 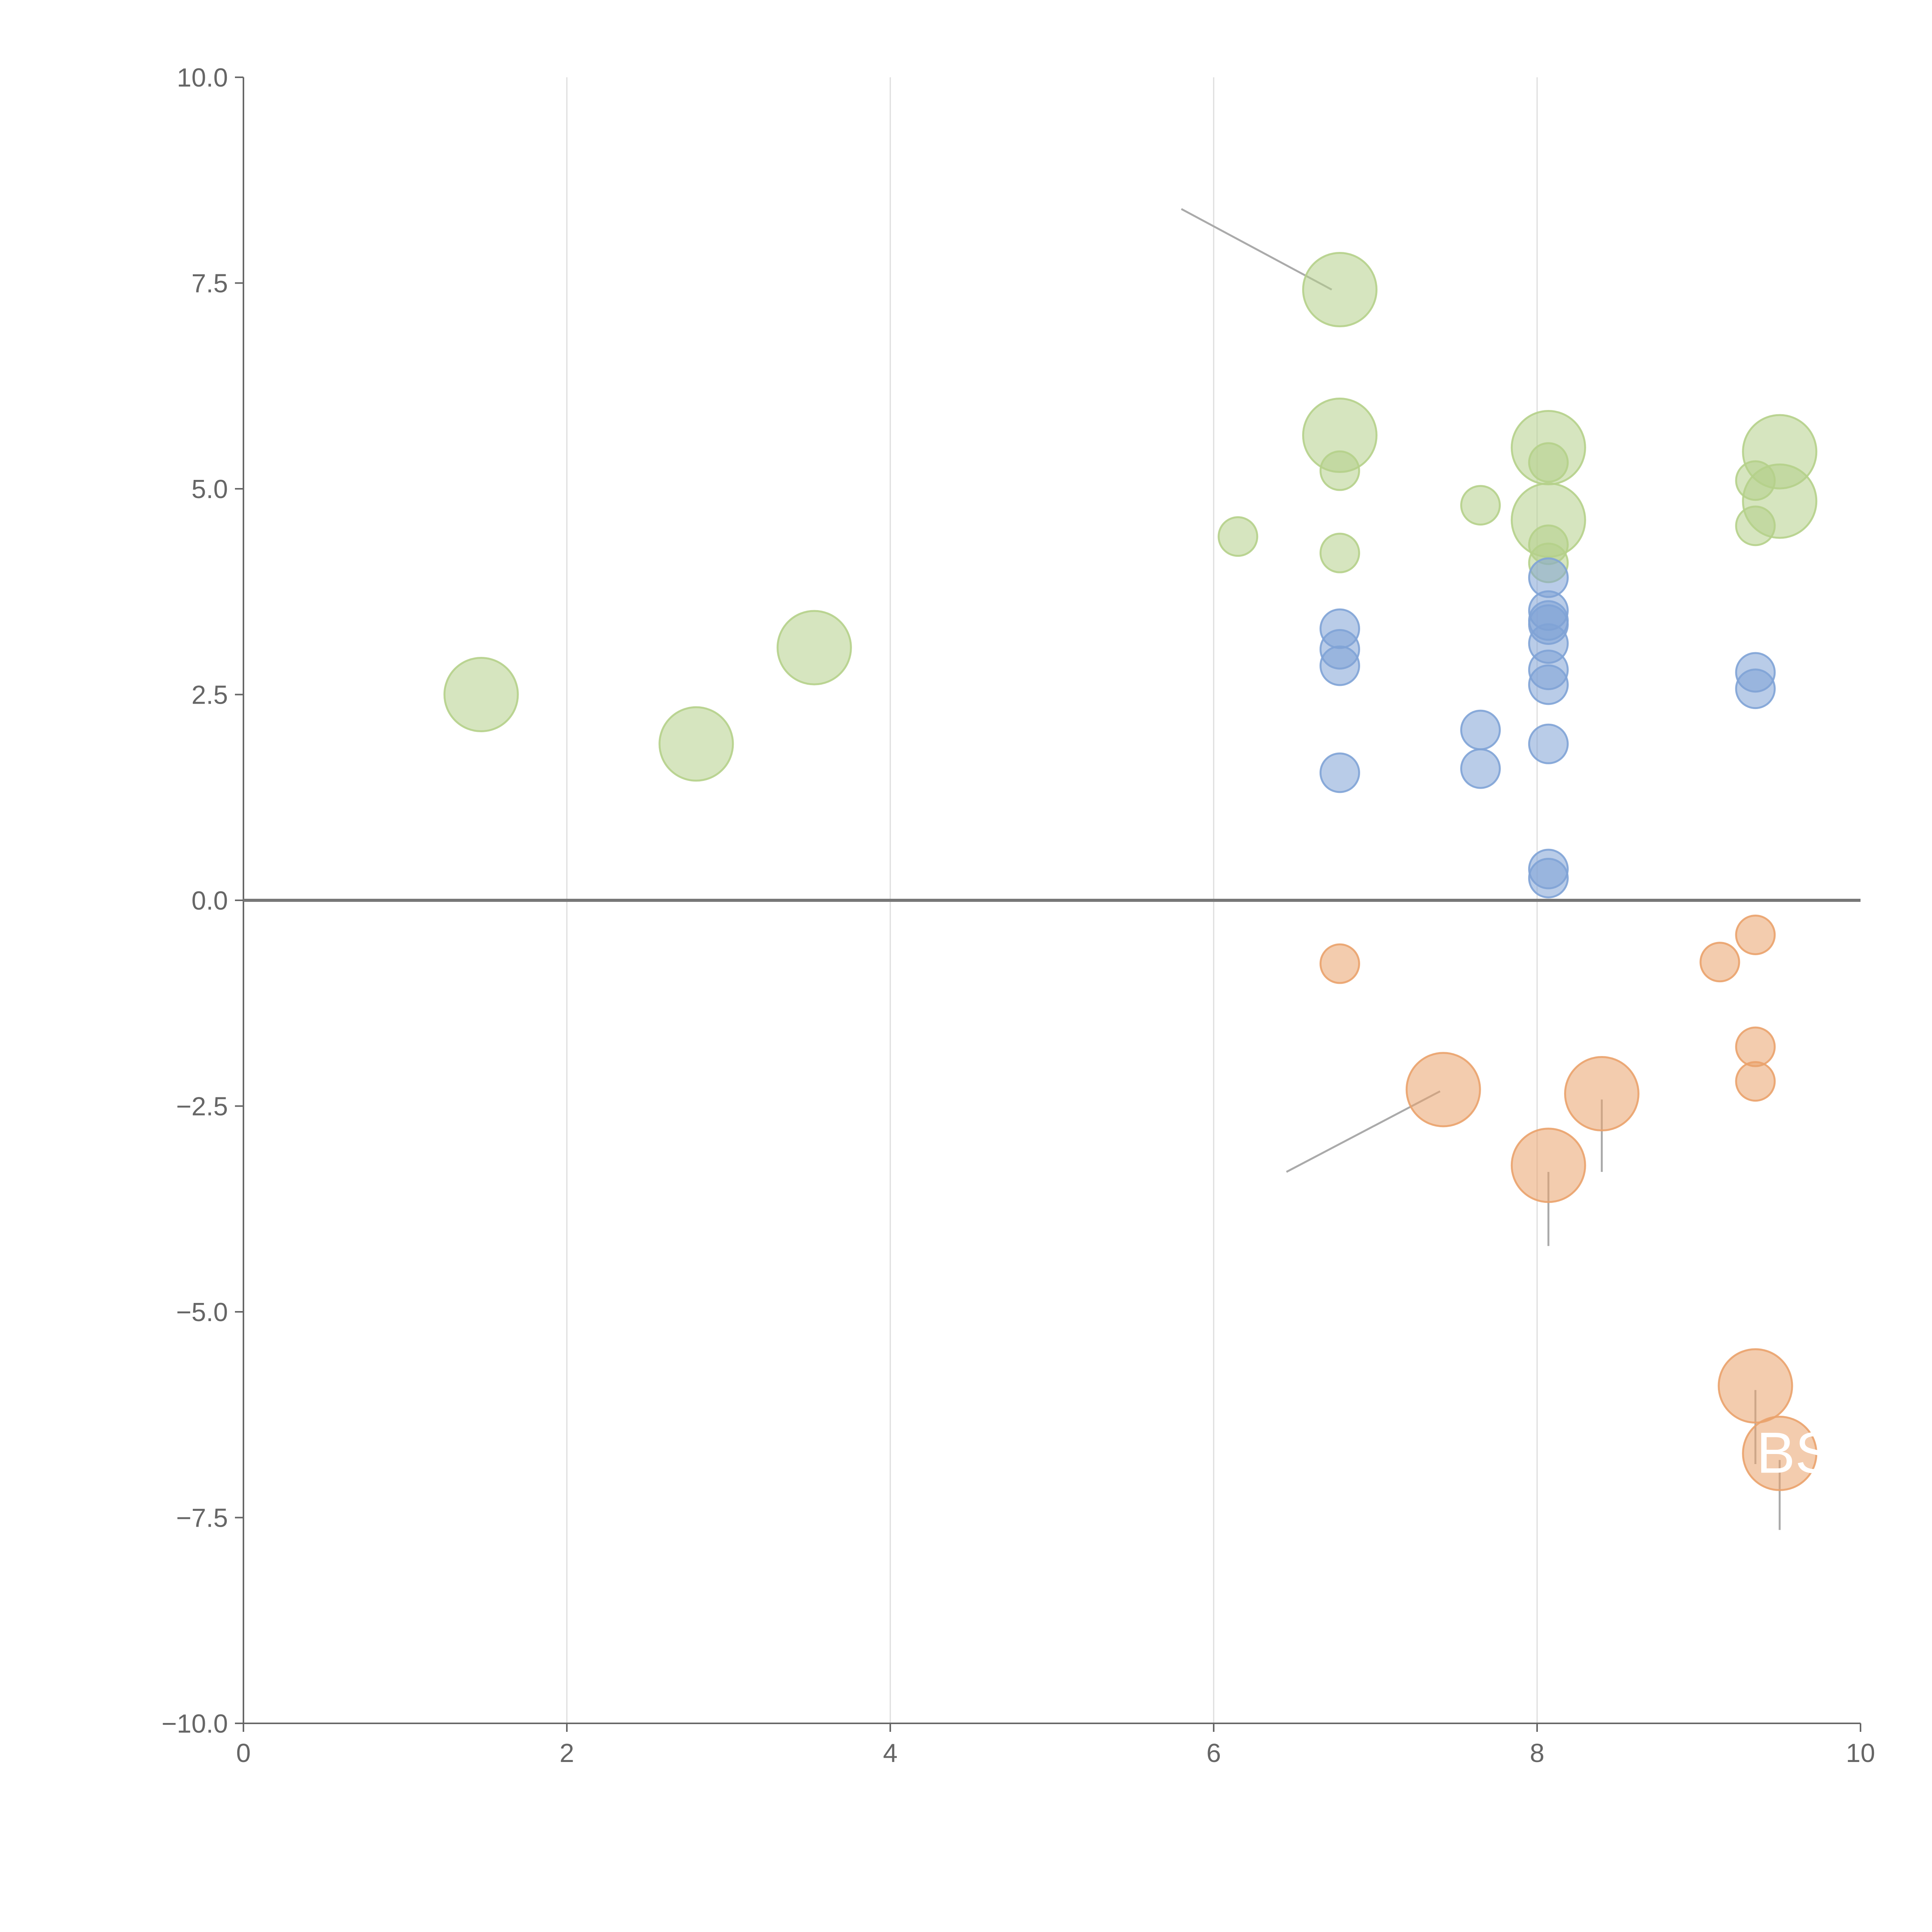 What do you see at coordinates (202, 1518) in the screenshot?
I see `y-tick-label: −7.5` at bounding box center [202, 1518].